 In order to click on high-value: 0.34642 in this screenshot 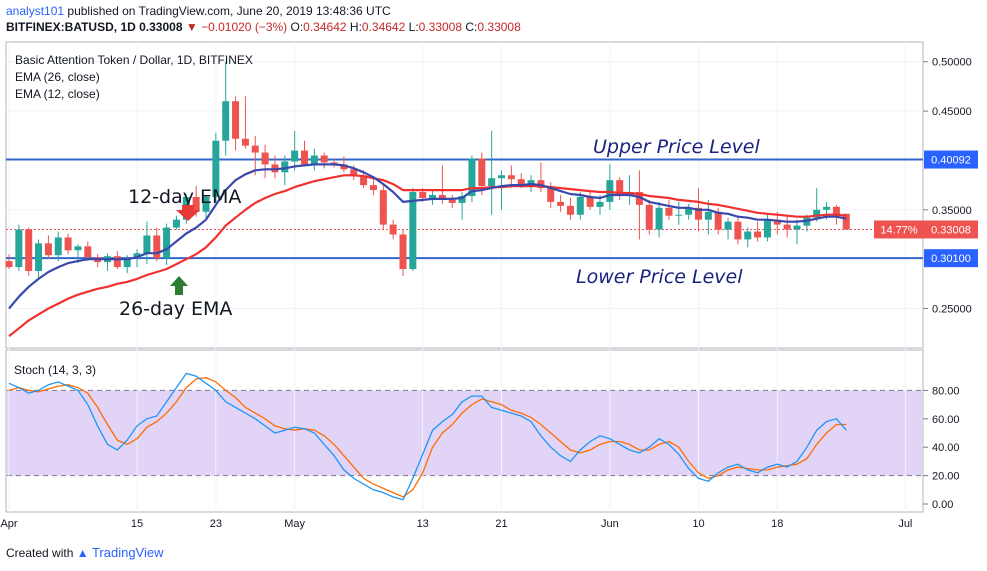, I will do `click(383, 27)`.